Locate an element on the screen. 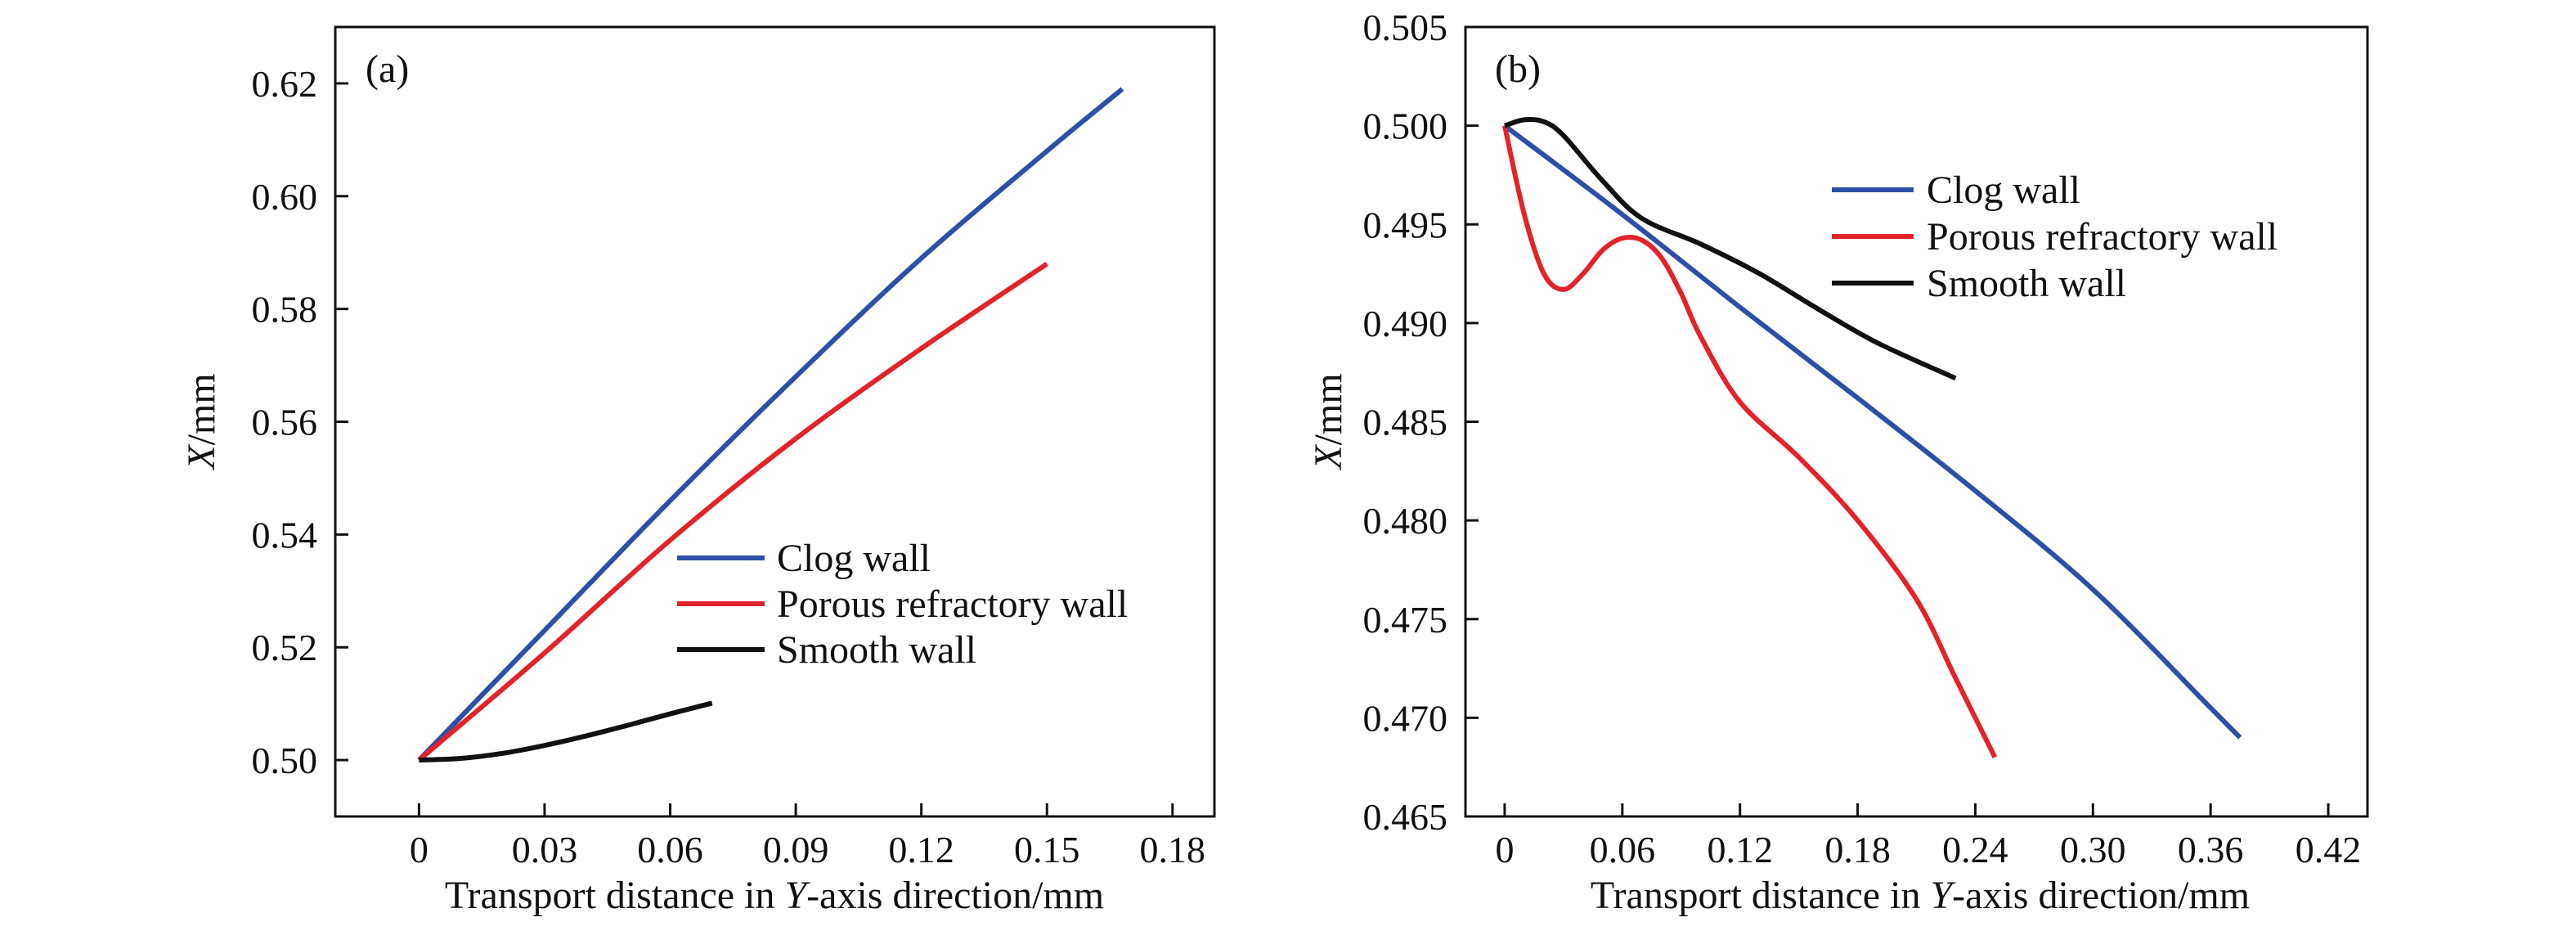  panel-label: (a) is located at coordinates (388, 69).